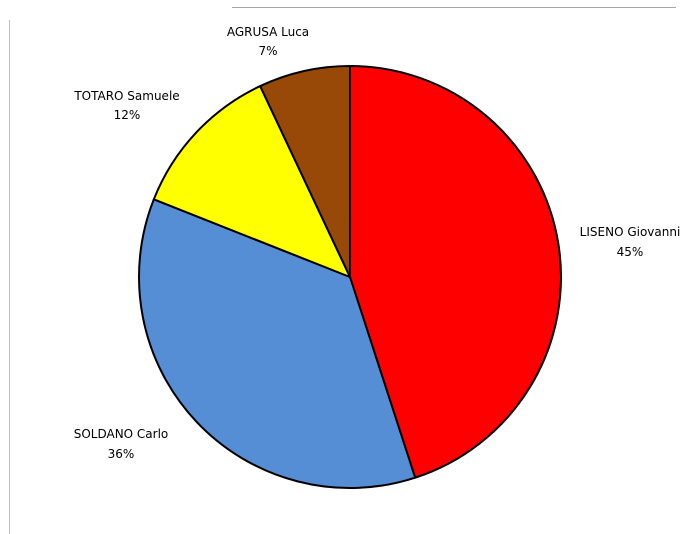 The height and width of the screenshot is (534, 689). What do you see at coordinates (127, 115) in the screenshot?
I see `slice-percent-totaro: 12%` at bounding box center [127, 115].